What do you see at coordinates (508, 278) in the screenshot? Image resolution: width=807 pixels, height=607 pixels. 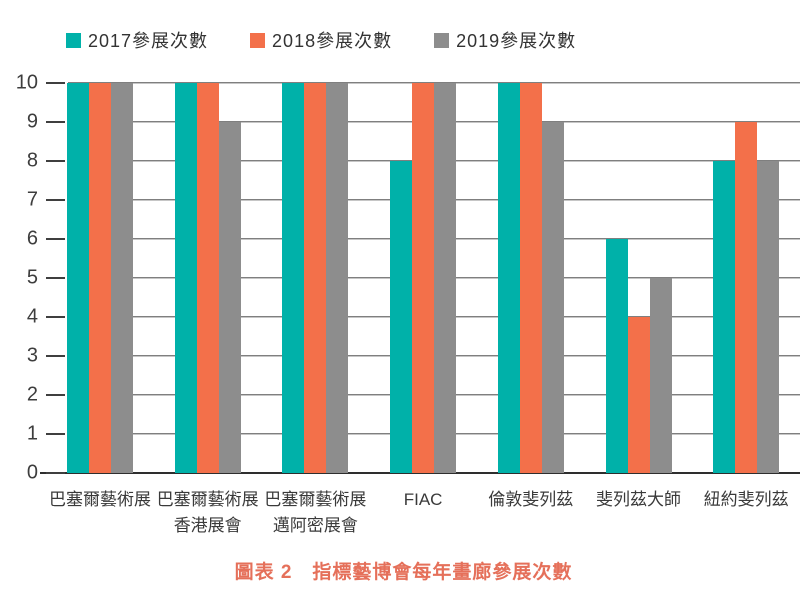 I see `bar-2017參展次數-倫敦斐列茲` at bounding box center [508, 278].